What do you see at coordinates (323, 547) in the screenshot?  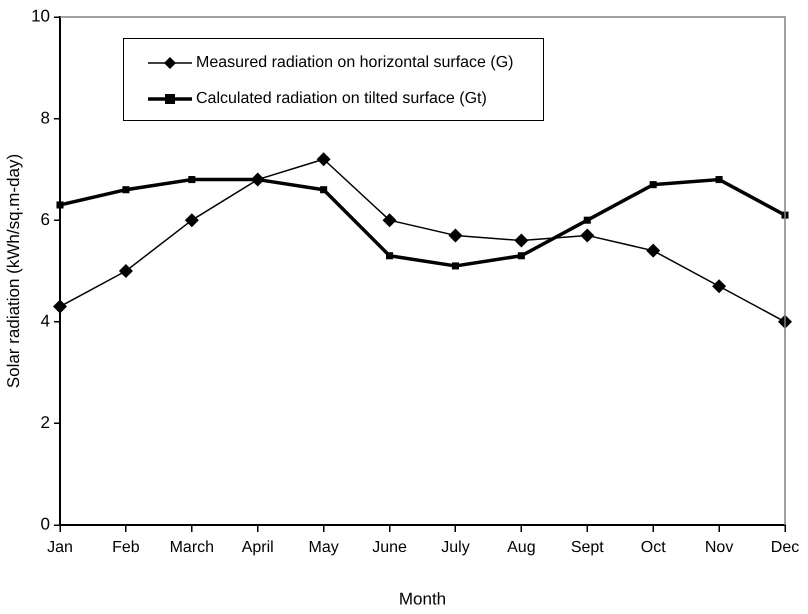 I see `x-tick-label: May` at bounding box center [323, 547].